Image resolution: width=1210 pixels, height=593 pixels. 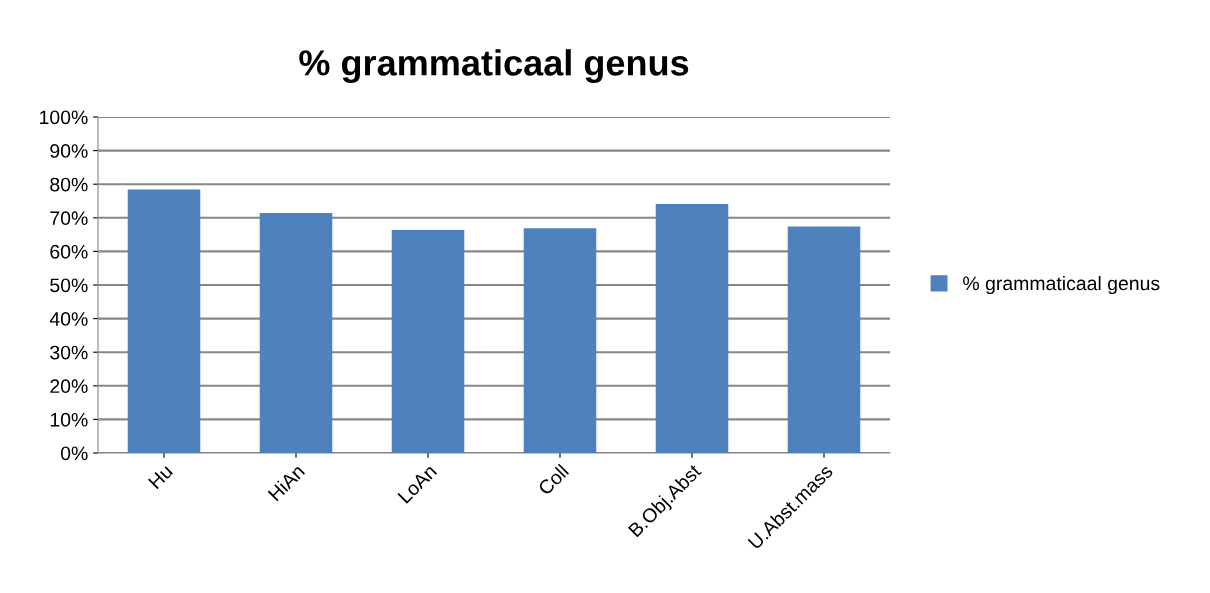 I want to click on y-tick-label: 60%, so click(x=69, y=251).